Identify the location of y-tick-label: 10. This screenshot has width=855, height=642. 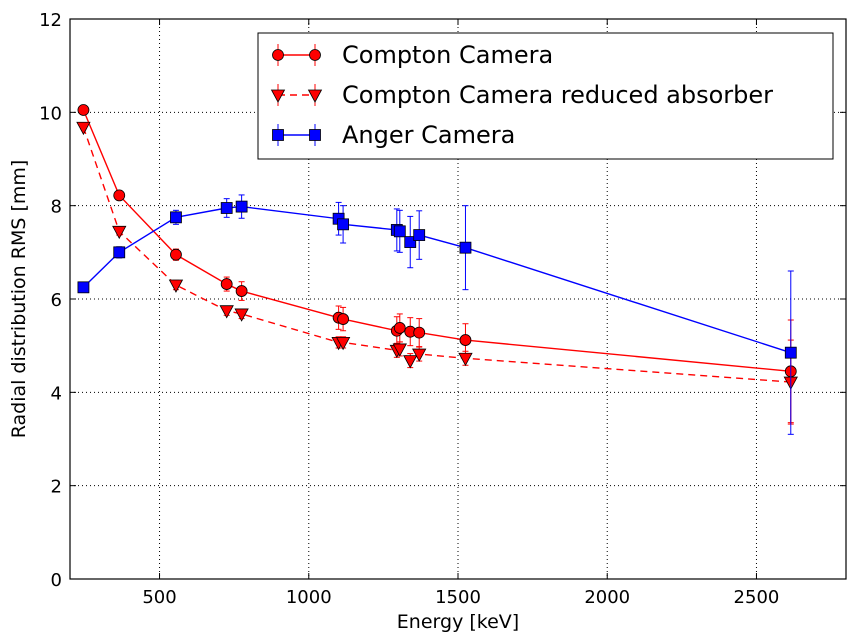
(50, 113).